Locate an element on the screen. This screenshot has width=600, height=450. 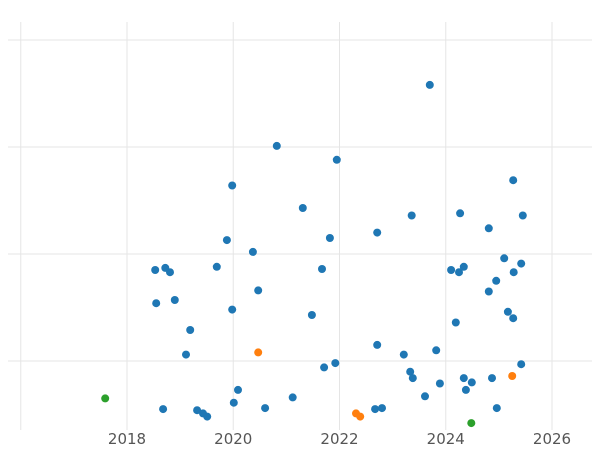
x-tick-label: 2018 is located at coordinates (127, 439).